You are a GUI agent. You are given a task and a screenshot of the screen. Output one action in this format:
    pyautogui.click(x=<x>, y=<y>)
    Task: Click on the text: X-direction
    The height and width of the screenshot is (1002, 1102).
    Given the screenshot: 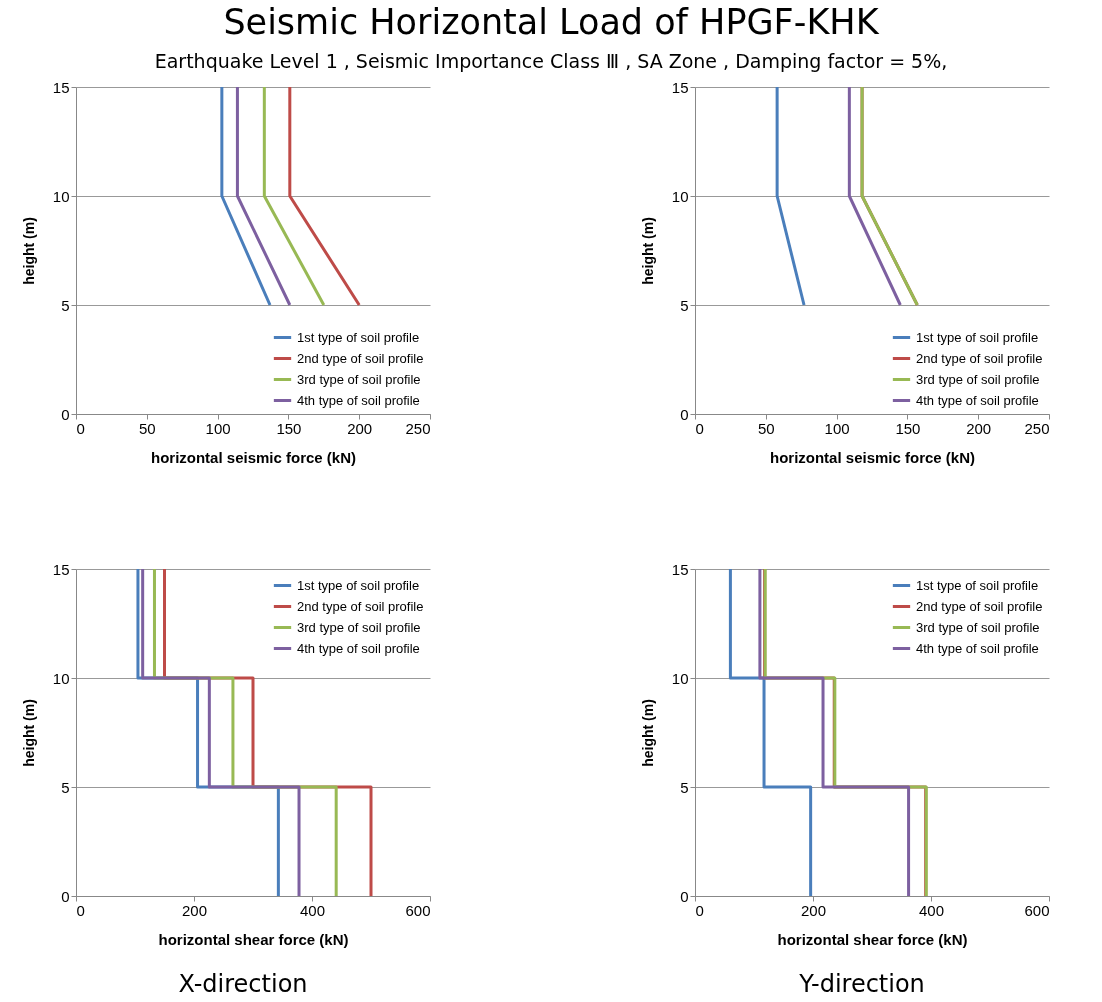 What is the action you would take?
    pyautogui.click(x=243, y=984)
    